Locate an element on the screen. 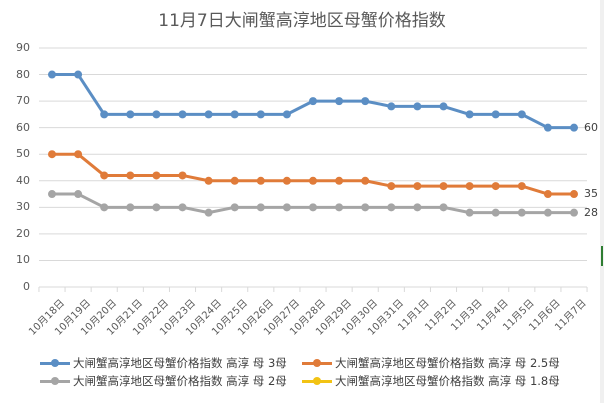 This screenshot has width=604, height=403. y-tick-label: 0 is located at coordinates (26, 286).